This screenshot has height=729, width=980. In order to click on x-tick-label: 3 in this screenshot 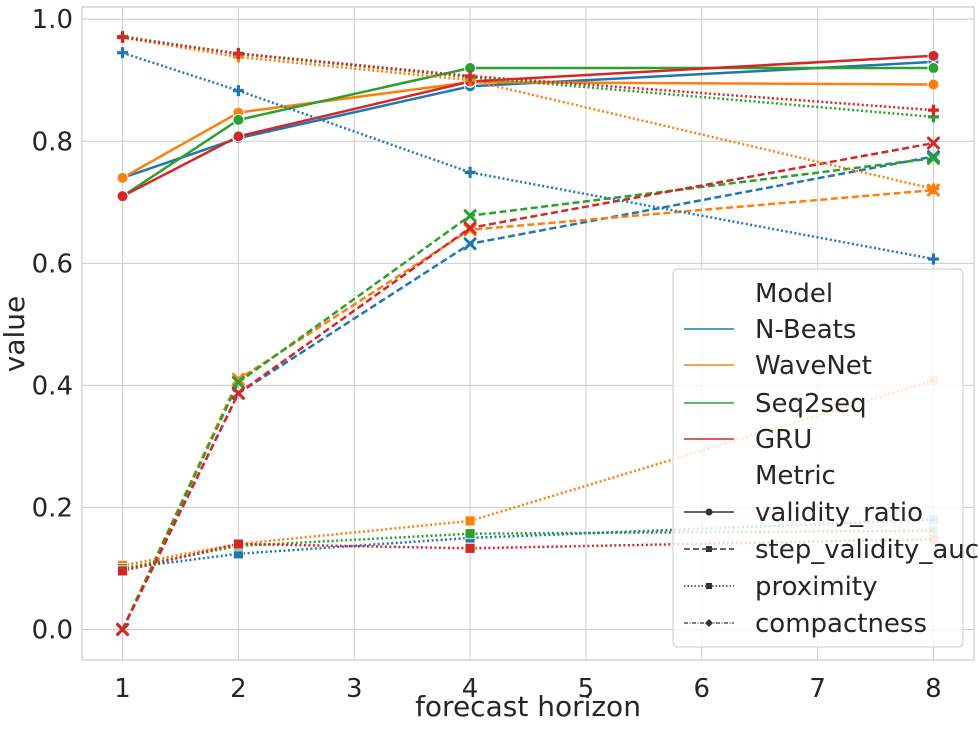, I will do `click(354, 689)`.